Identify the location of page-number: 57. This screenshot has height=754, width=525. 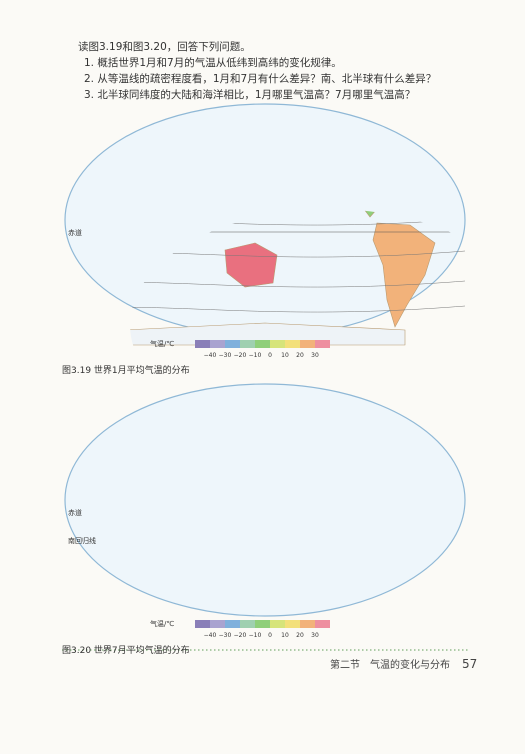
(469, 664).